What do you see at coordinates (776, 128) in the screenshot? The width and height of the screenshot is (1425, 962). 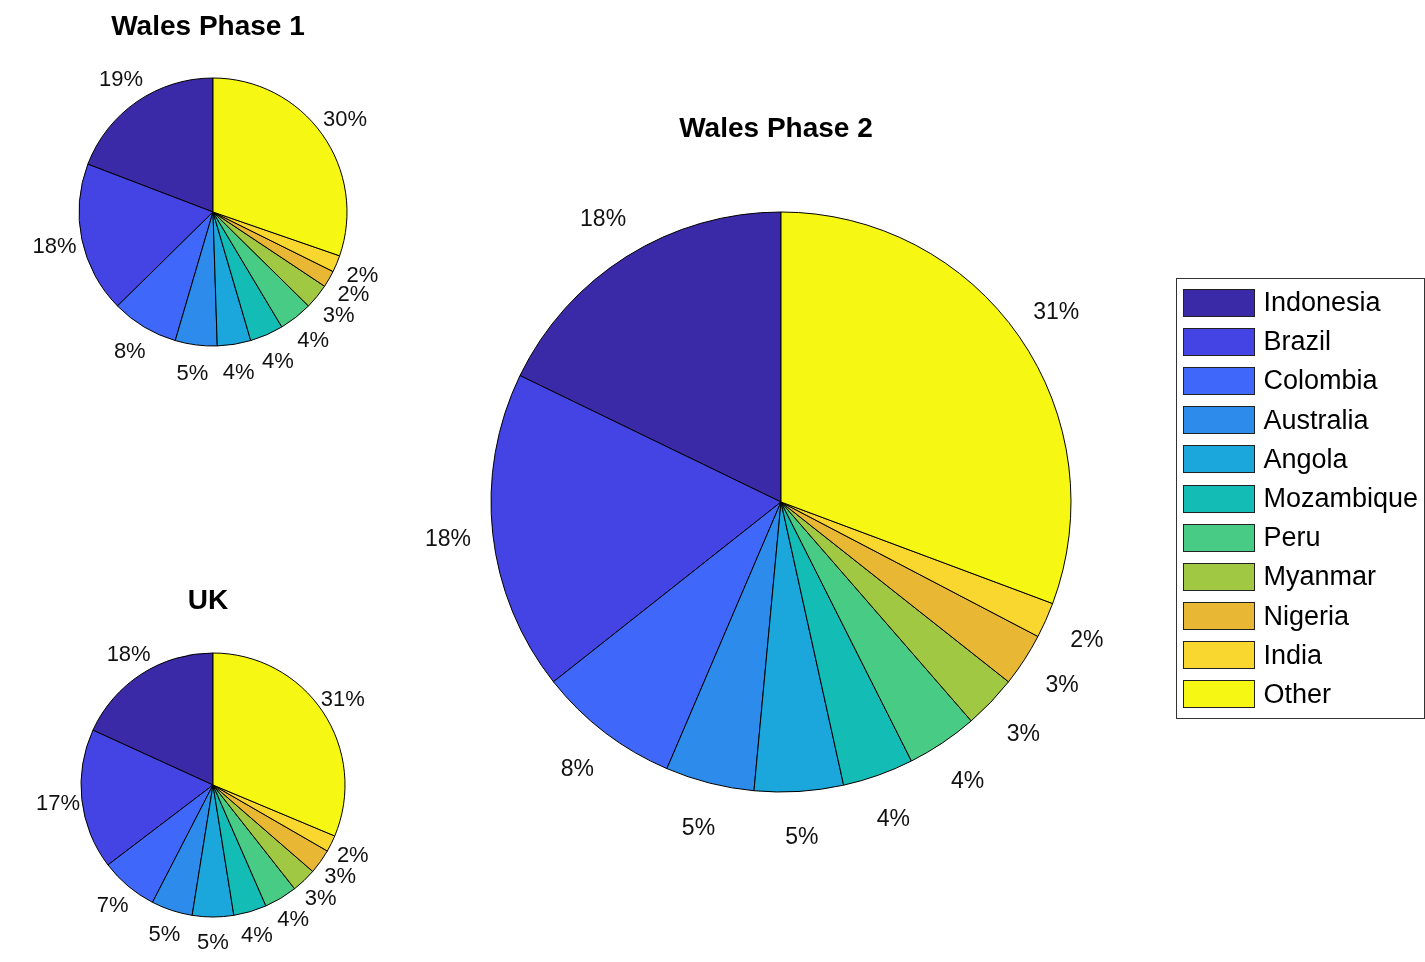 I see `chart-title: Wales Phase 2` at bounding box center [776, 128].